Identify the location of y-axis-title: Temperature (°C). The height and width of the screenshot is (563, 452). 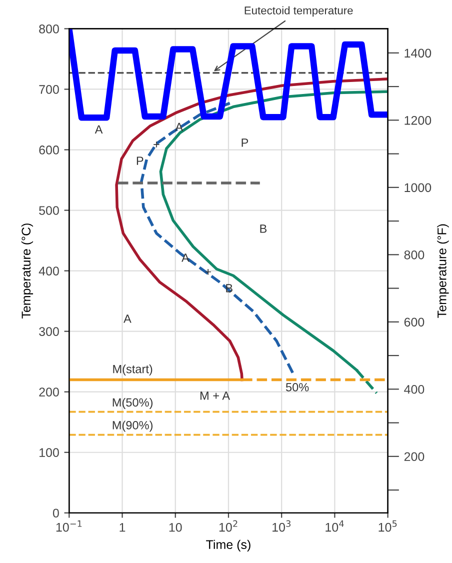
(27, 271).